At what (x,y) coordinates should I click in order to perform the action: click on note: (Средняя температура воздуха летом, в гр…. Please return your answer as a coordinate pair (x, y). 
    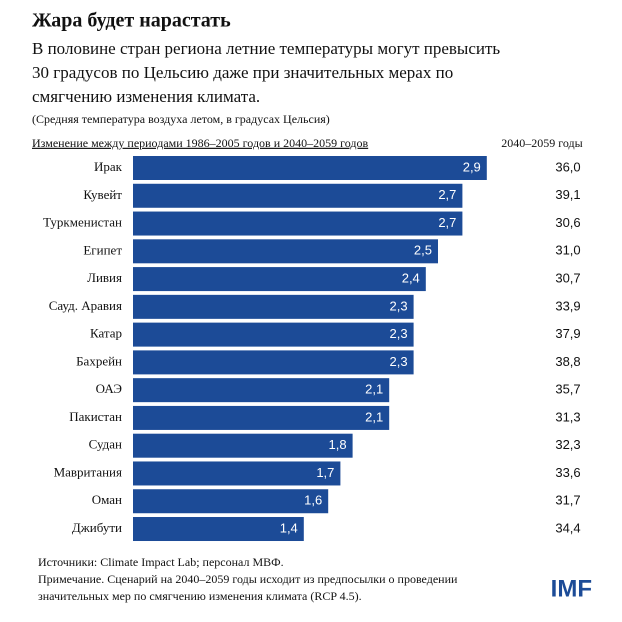
    Looking at the image, I should click on (181, 119).